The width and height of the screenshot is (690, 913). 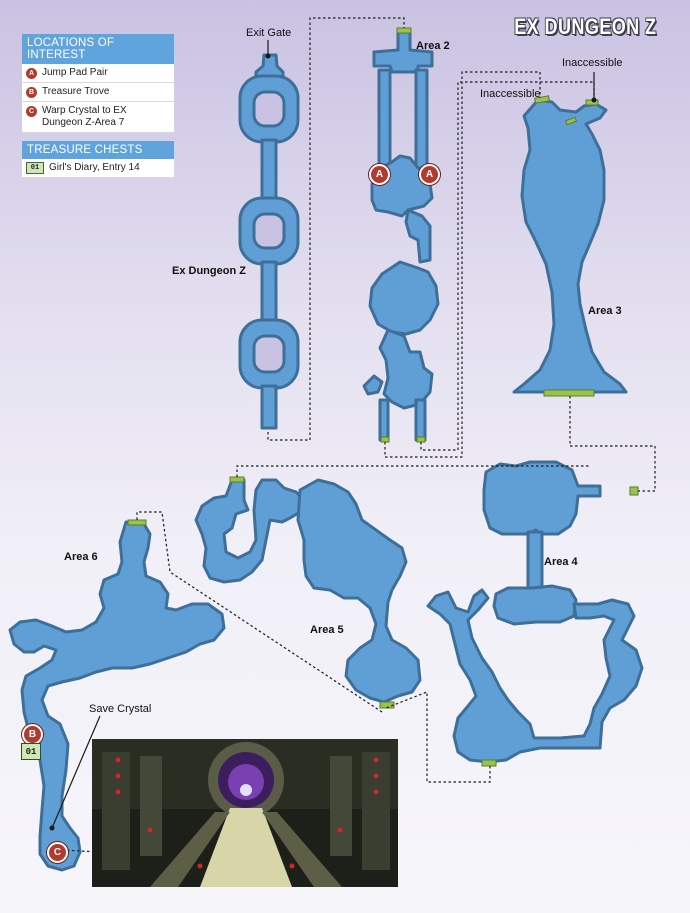 I want to click on area-6-label: Area 6, so click(x=81, y=557).